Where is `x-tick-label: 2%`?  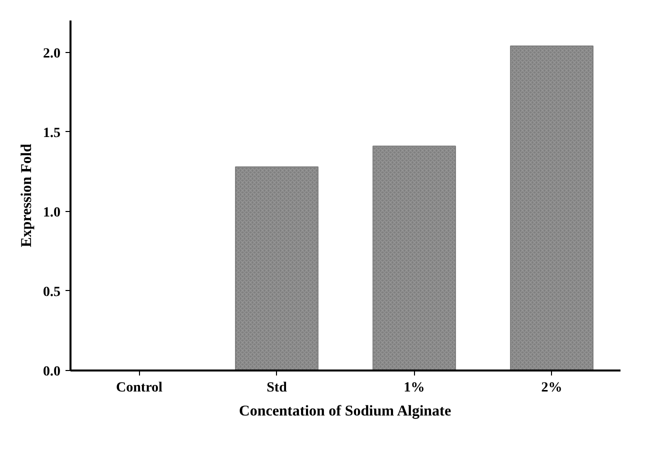
x-tick-label: 2% is located at coordinates (551, 388).